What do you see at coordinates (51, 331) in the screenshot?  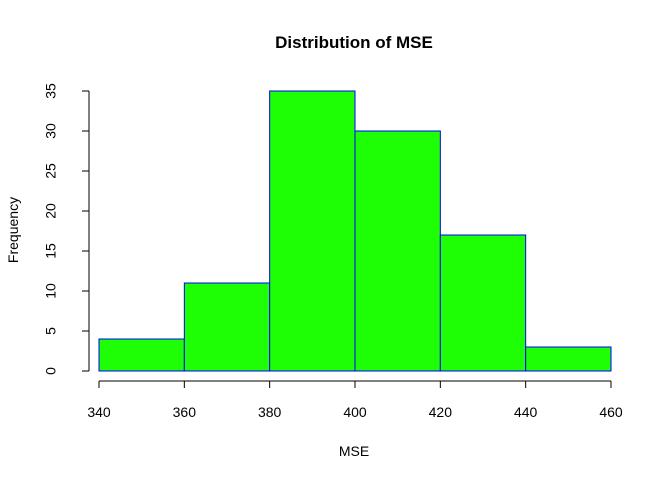 I see `y-tick-label: 5` at bounding box center [51, 331].